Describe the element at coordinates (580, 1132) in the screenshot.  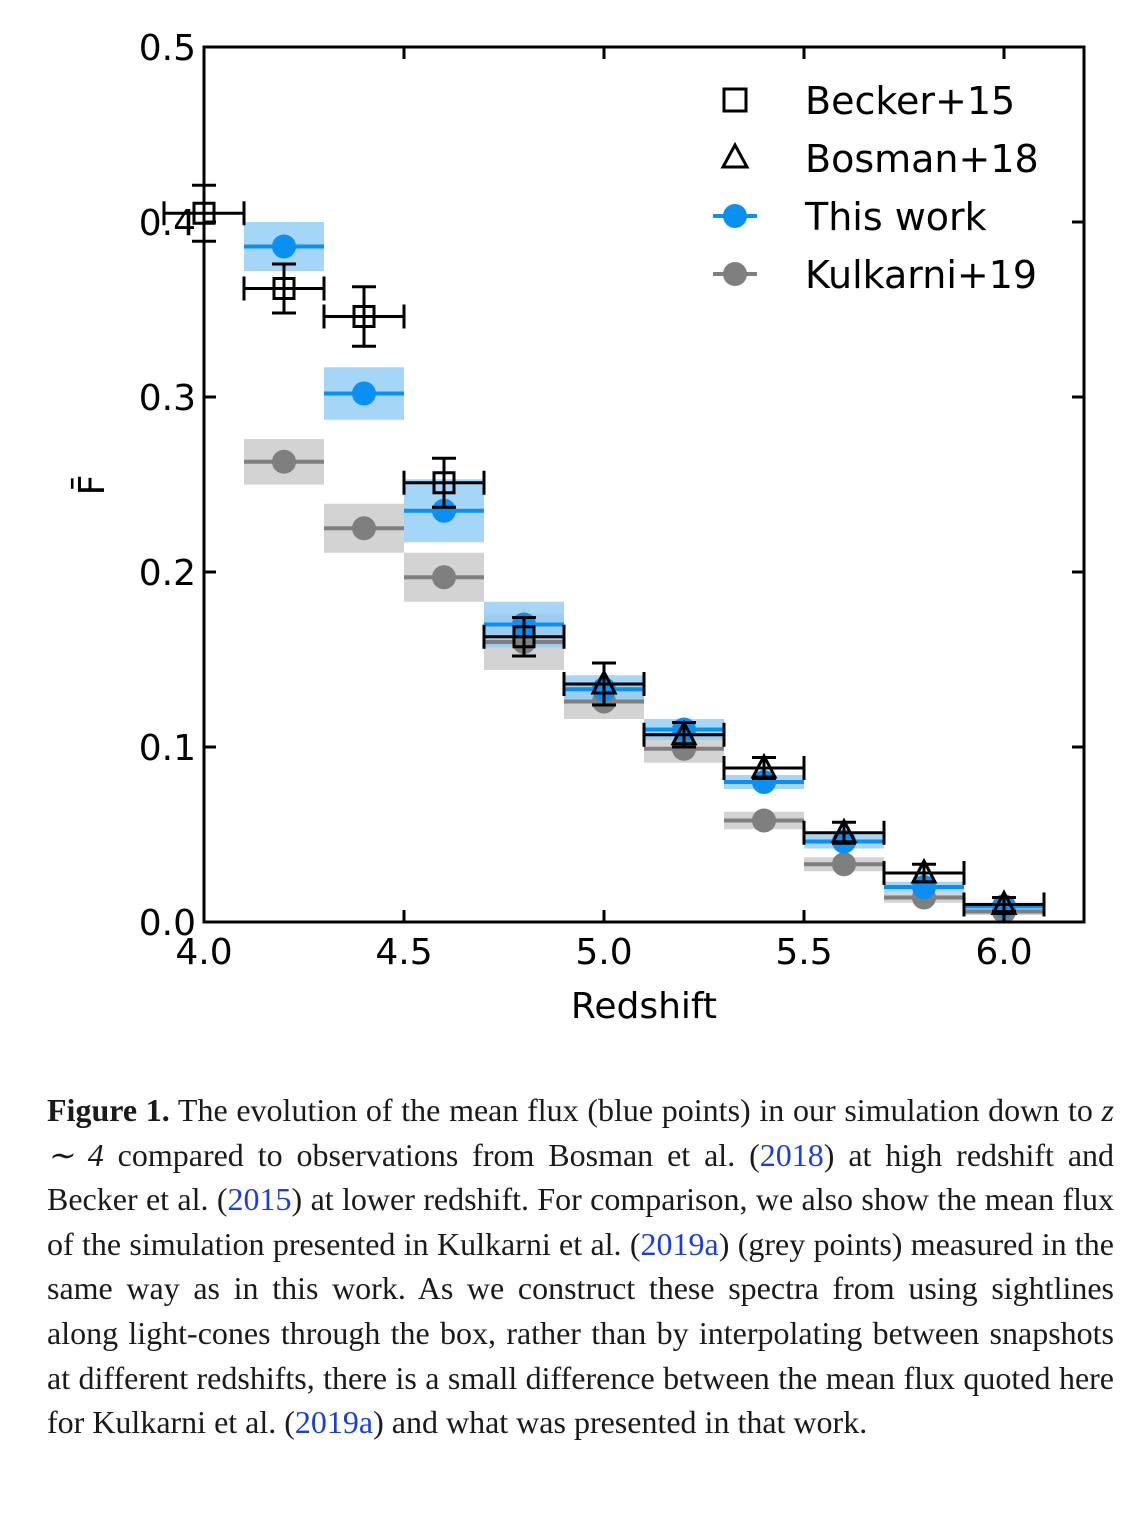
I see `caption-math: z ∼ 4` at that location.